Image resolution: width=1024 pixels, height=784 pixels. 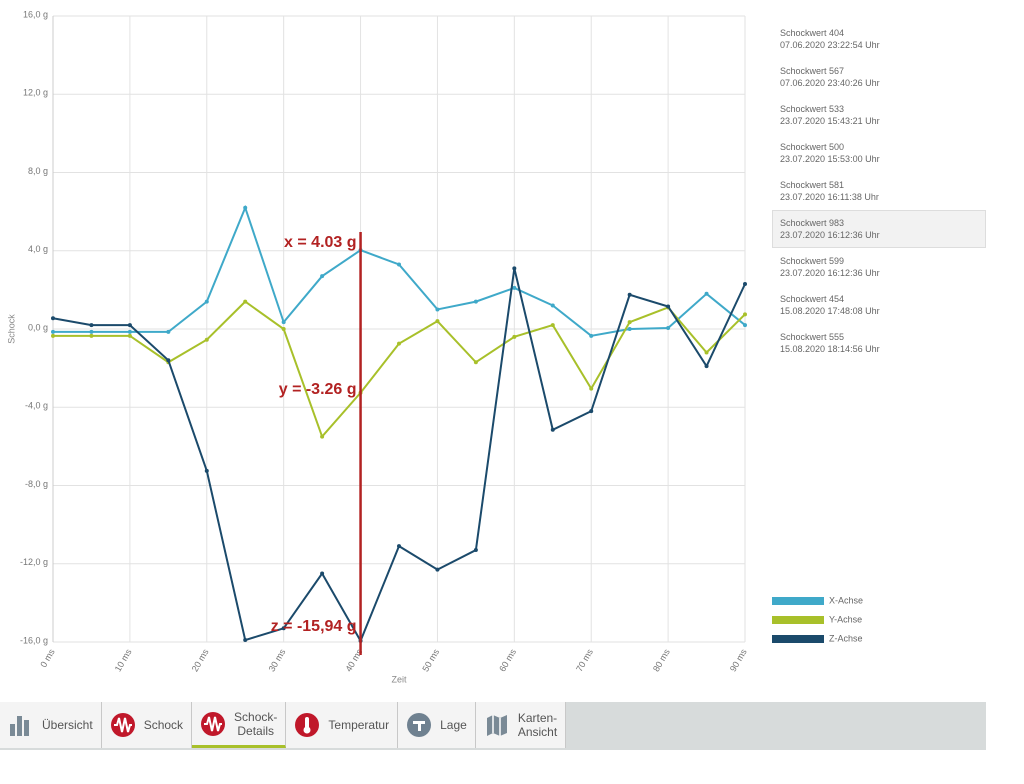 What do you see at coordinates (36, 406) in the screenshot?
I see `y-tick-label: -4,0 g` at bounding box center [36, 406].